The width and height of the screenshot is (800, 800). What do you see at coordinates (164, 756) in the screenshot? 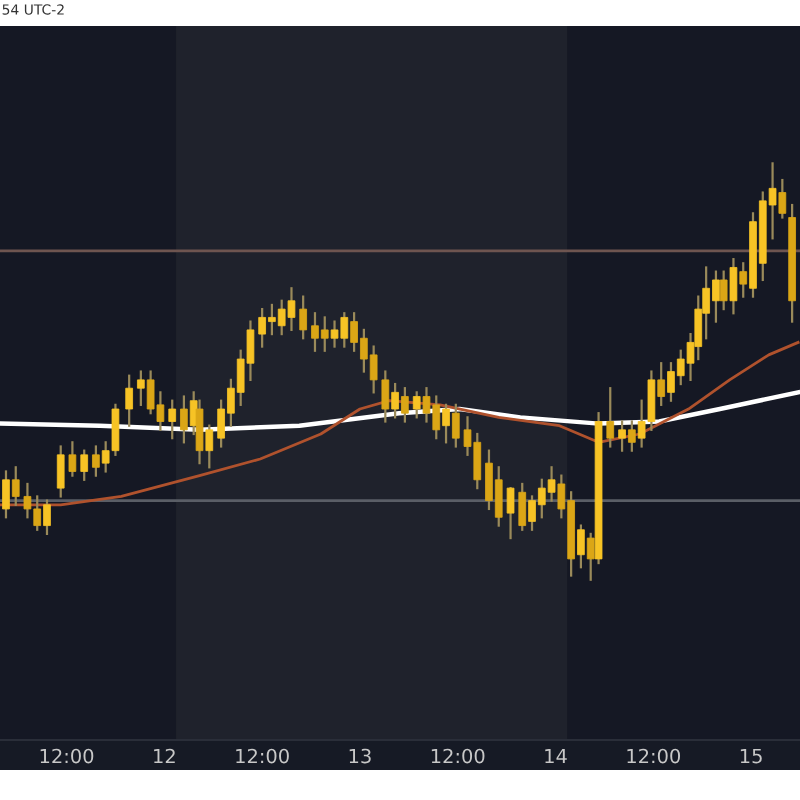
I see `x-tick-label: 12` at bounding box center [164, 756].